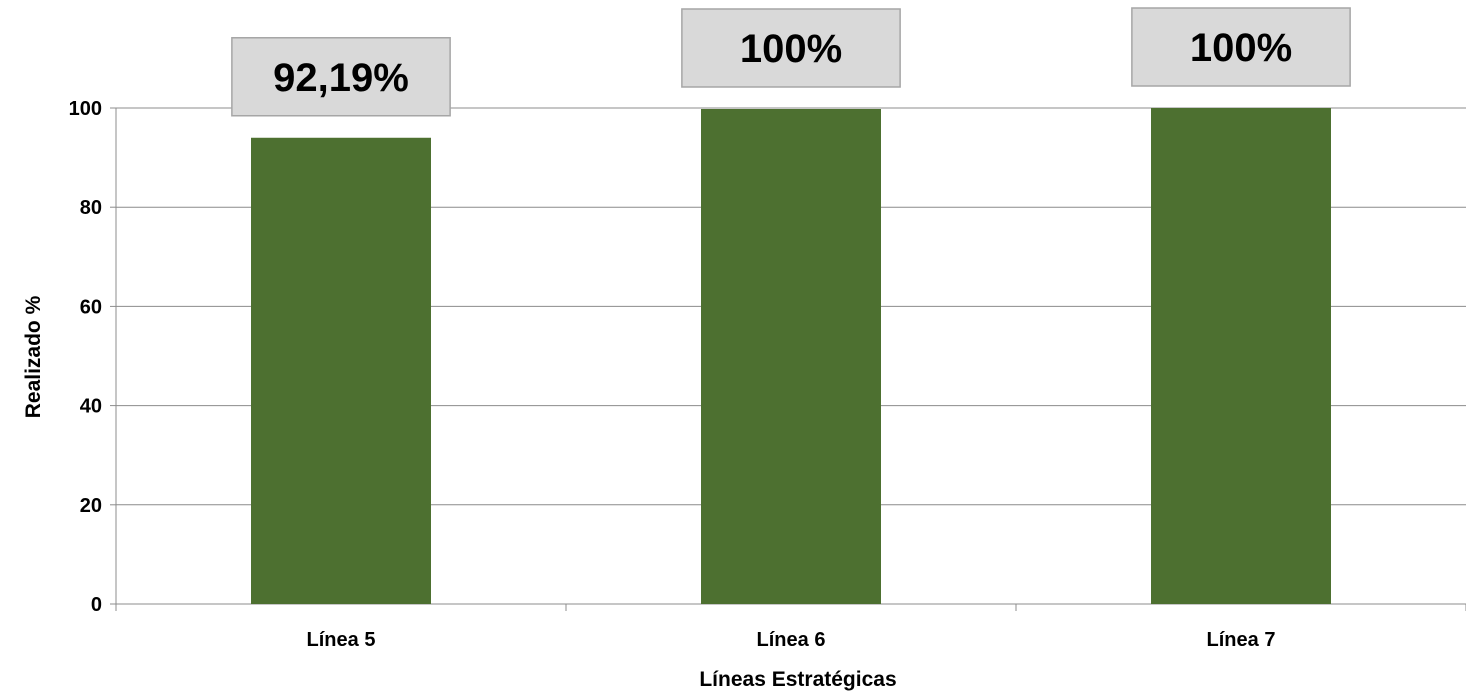 This screenshot has width=1466, height=699. I want to click on y-tick-label: 40, so click(91, 407).